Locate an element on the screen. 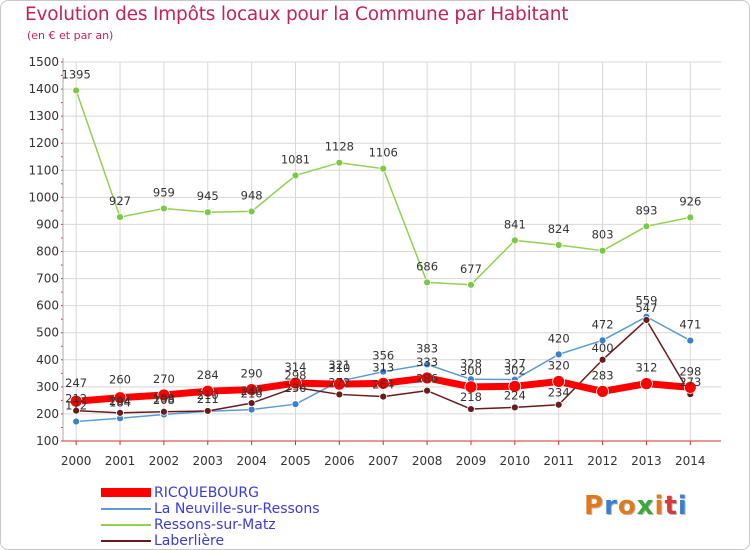  data-label: 300 is located at coordinates (471, 371).